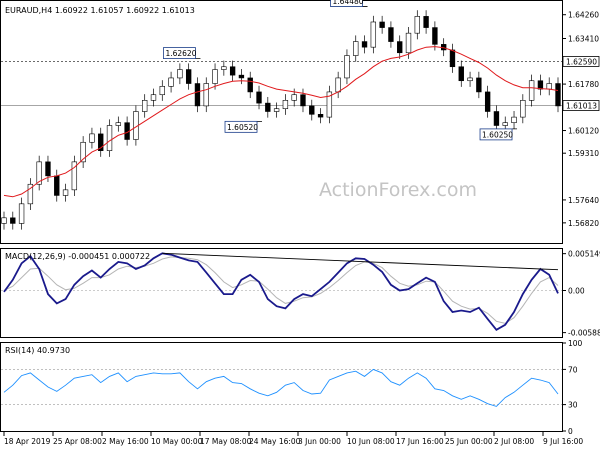  I want to click on time-tick-label: 25 Apr 08:00, so click(77, 441).